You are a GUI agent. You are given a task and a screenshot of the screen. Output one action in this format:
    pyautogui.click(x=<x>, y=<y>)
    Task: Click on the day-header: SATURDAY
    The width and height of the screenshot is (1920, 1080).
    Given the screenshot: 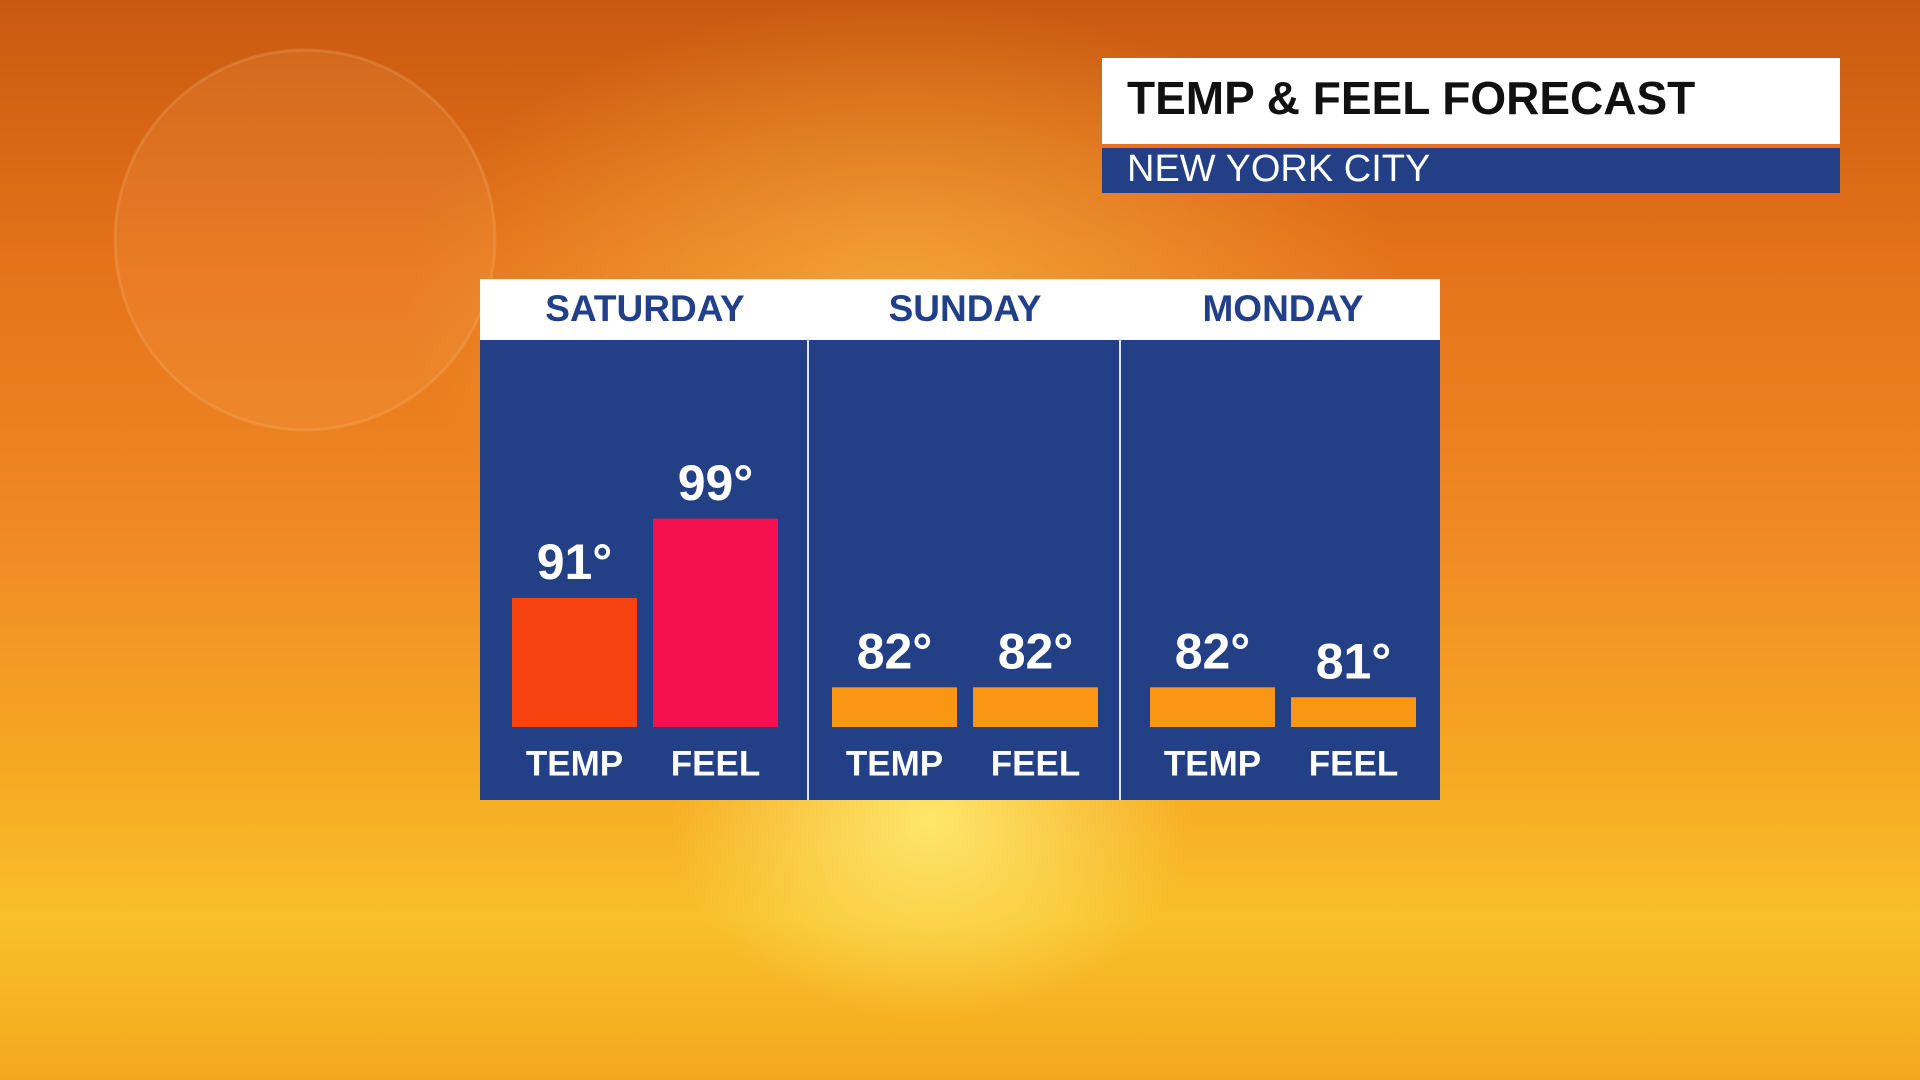 What is the action you would take?
    pyautogui.click(x=645, y=308)
    